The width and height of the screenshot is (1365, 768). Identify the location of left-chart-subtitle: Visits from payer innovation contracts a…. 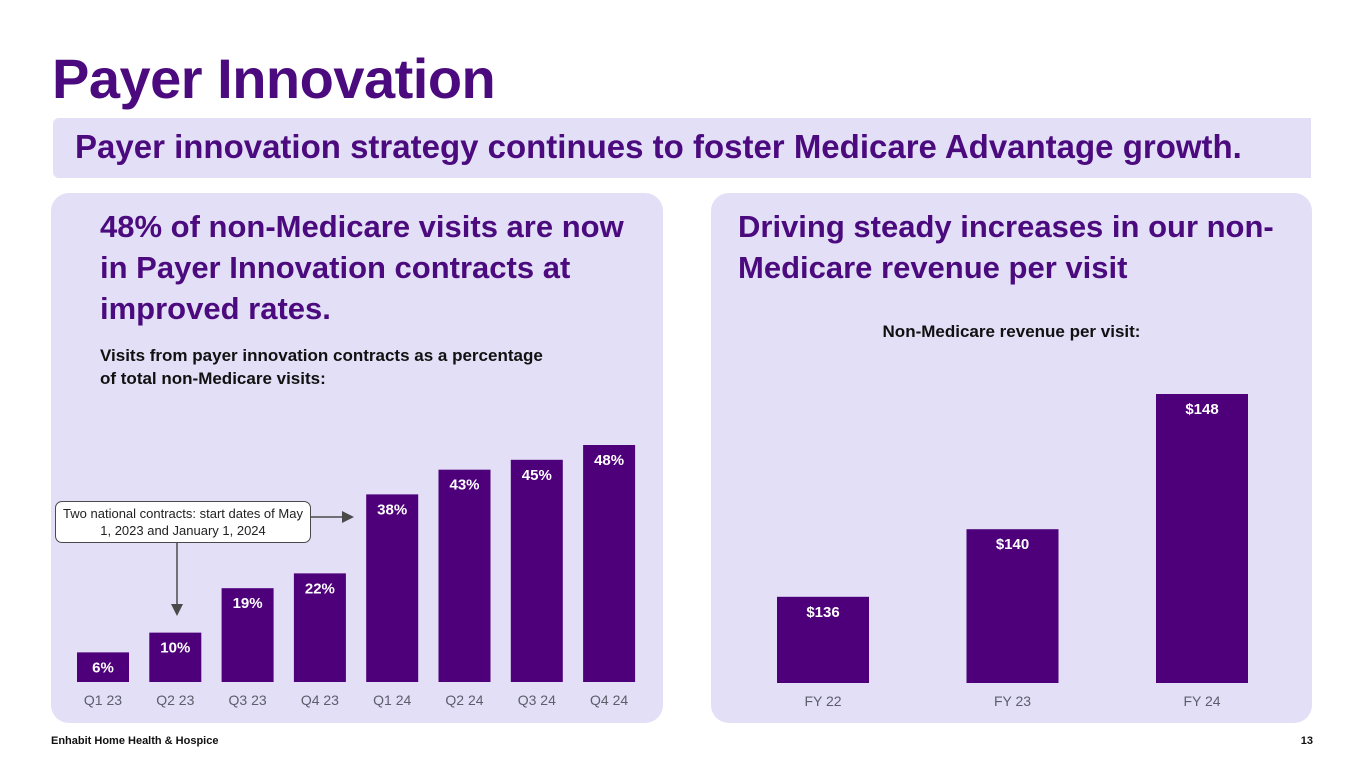
(321, 367).